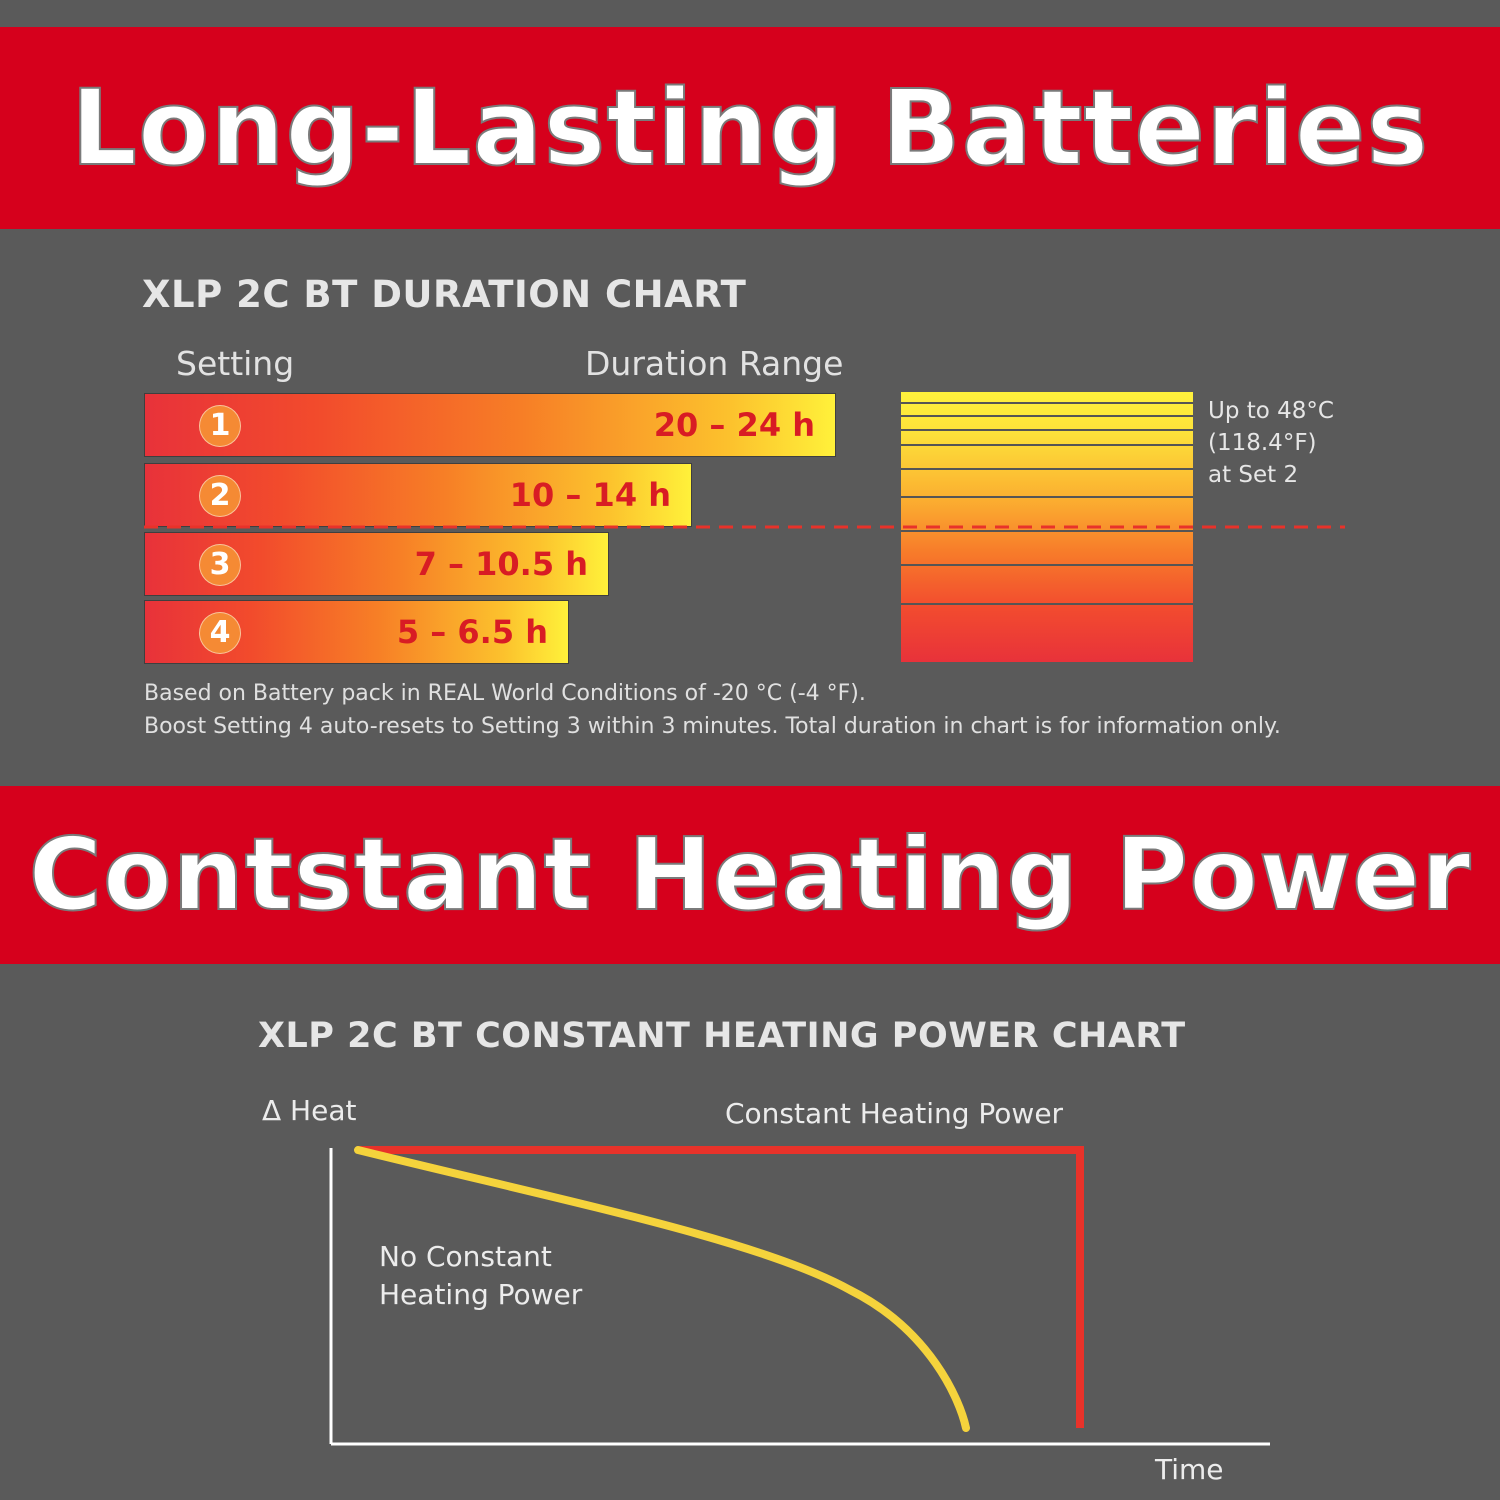 The width and height of the screenshot is (1500, 1500). I want to click on top-banner: Long-Lasting Batteries, so click(750, 128).